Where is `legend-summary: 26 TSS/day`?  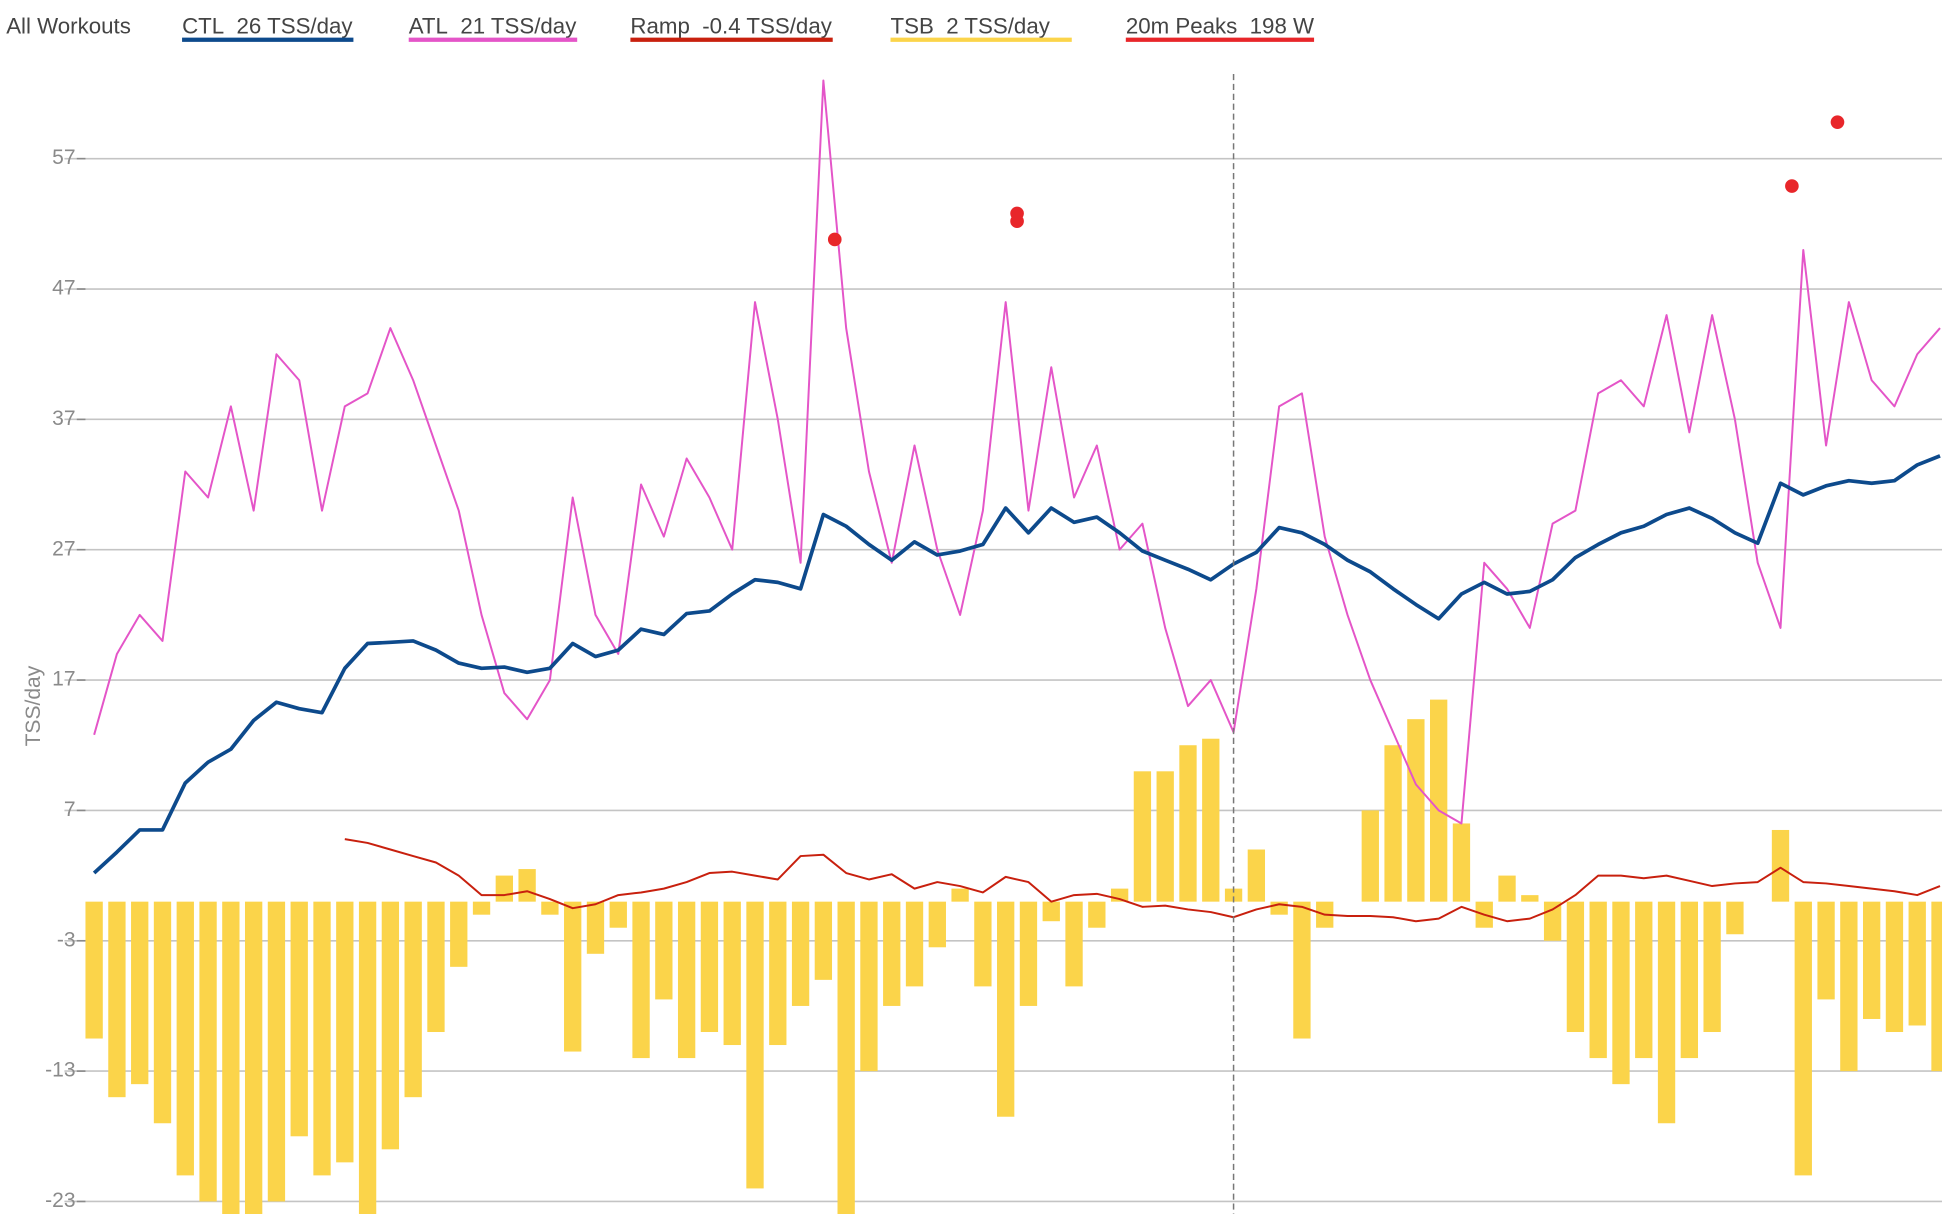
legend-summary: 26 TSS/day is located at coordinates (295, 26).